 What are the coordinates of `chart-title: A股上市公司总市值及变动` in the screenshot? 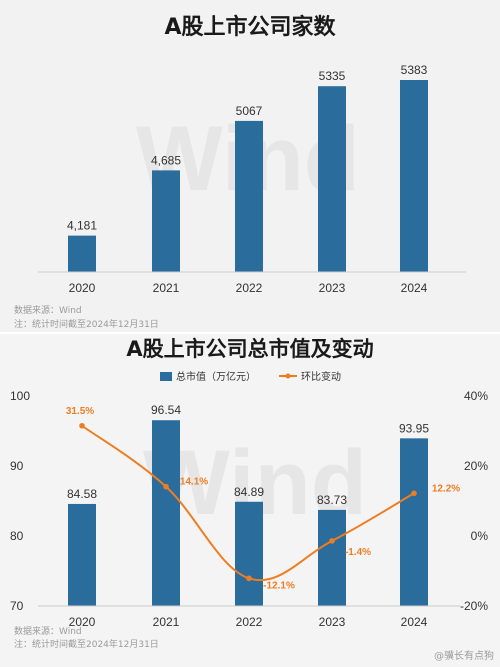 It's located at (249, 349).